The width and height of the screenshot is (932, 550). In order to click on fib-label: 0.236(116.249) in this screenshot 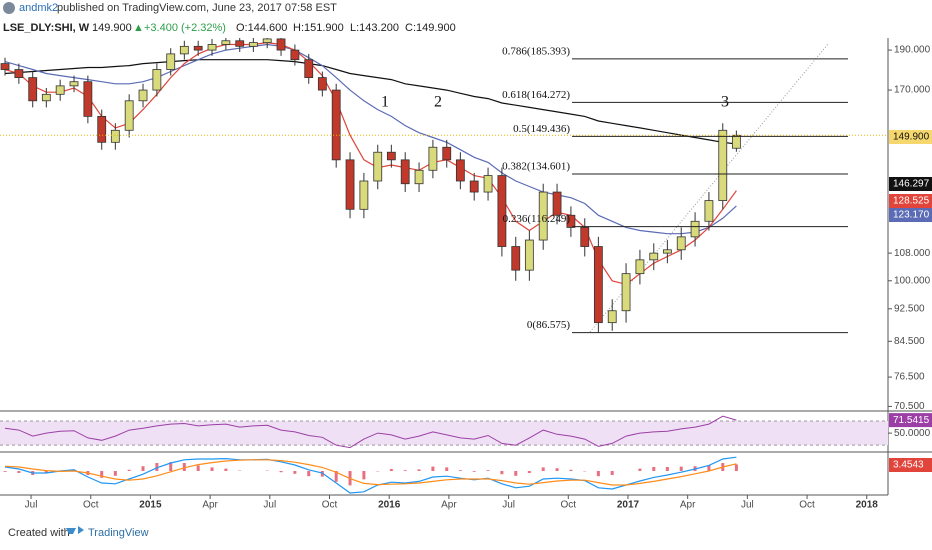, I will do `click(537, 219)`.